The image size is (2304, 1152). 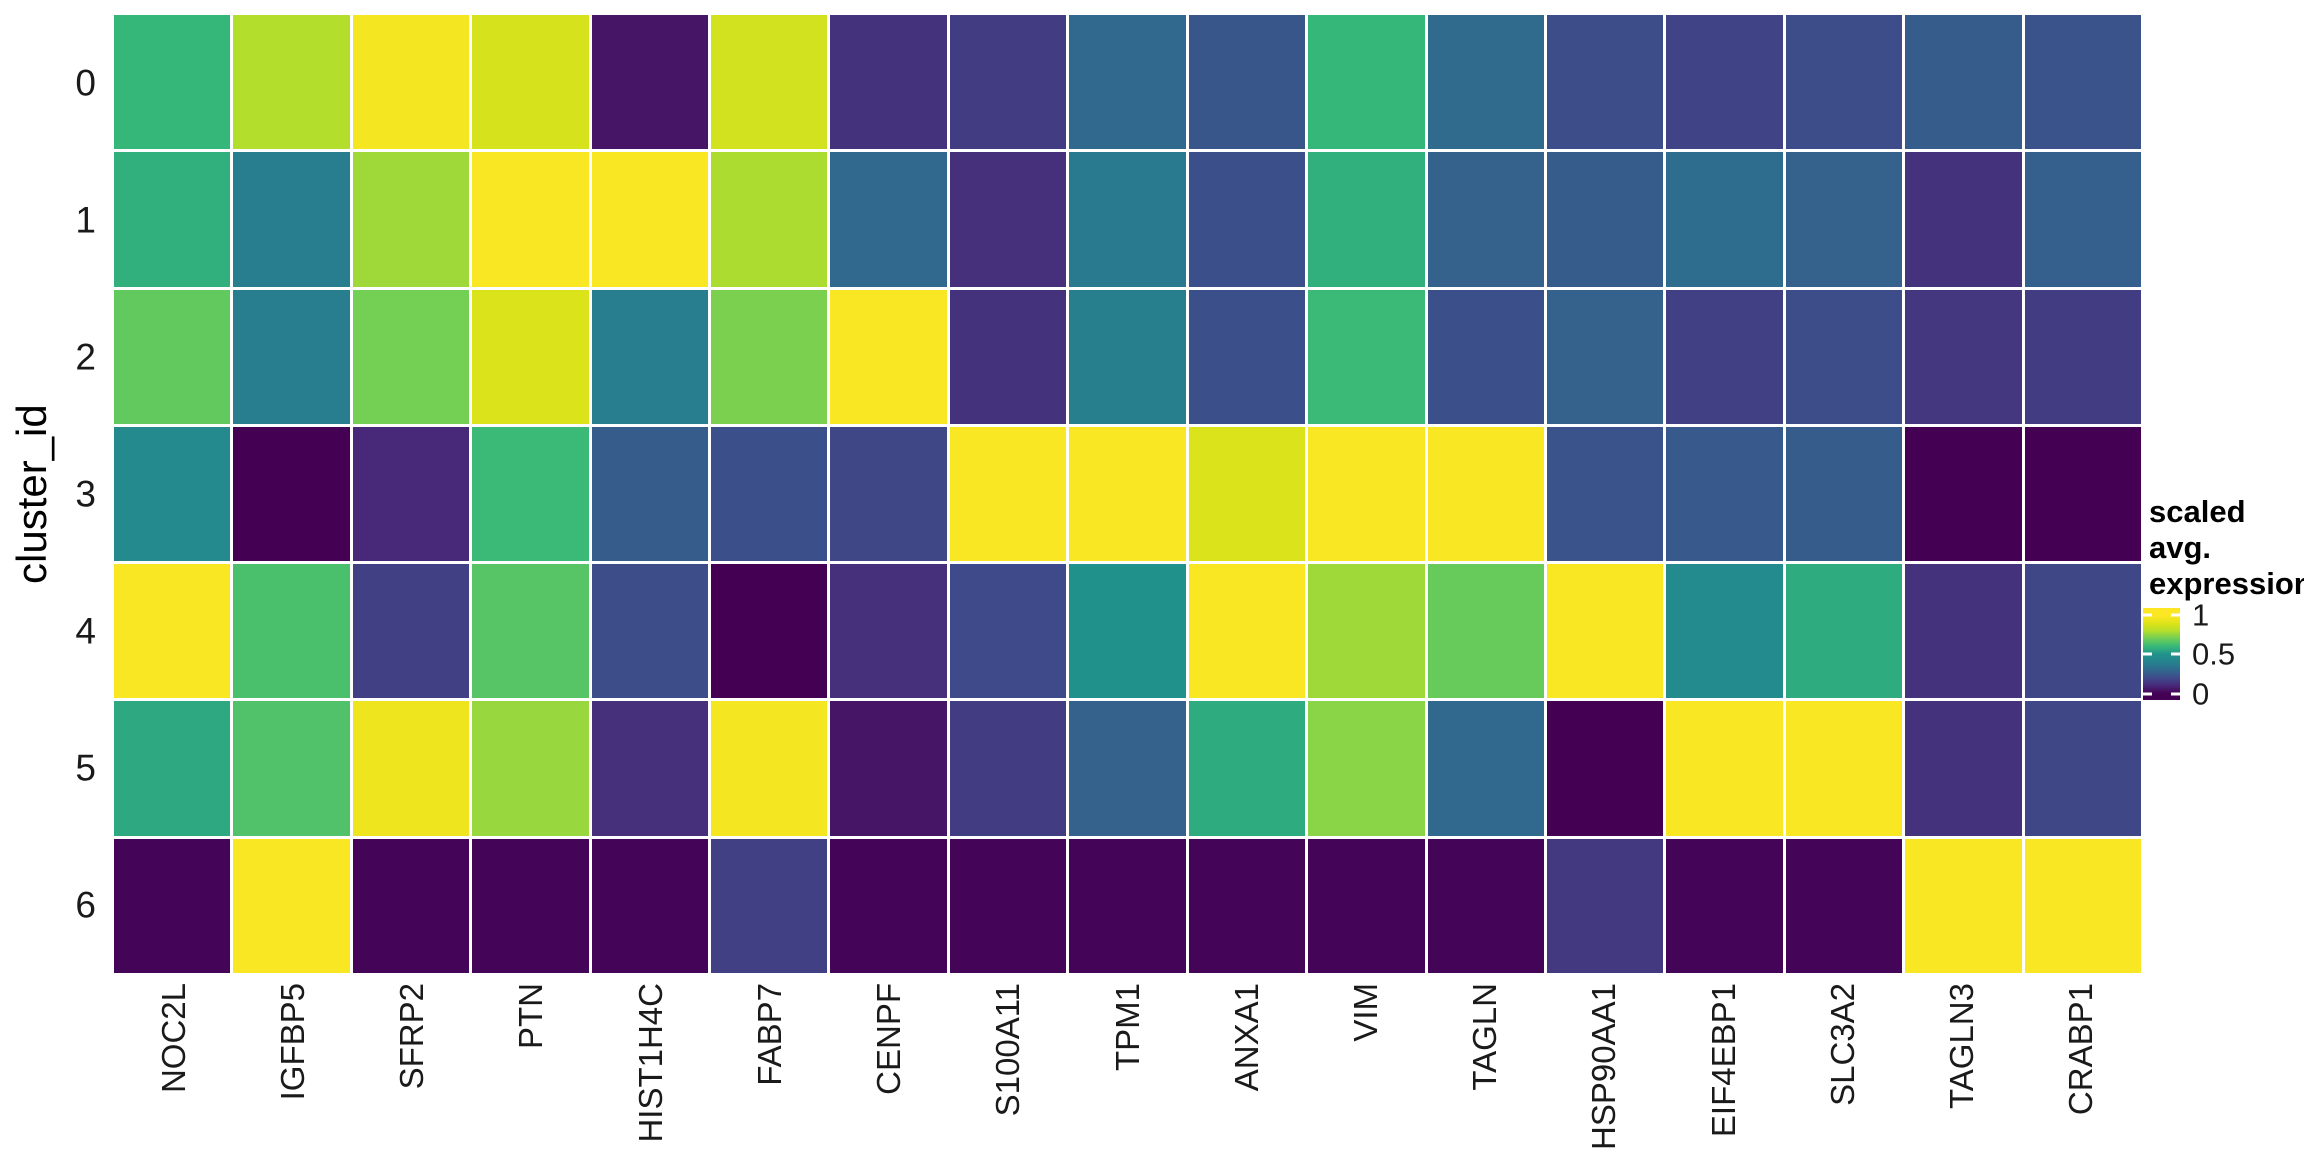 I want to click on legend-colorbar-block: 1 0.5 0, so click(x=2223, y=654).